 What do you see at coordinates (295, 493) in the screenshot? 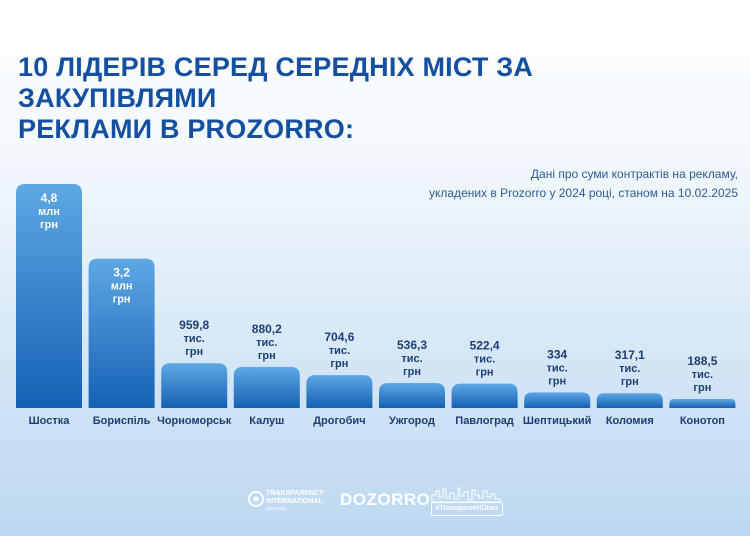
I see `ti-logo-line-1: TRANSPARENCY` at bounding box center [295, 493].